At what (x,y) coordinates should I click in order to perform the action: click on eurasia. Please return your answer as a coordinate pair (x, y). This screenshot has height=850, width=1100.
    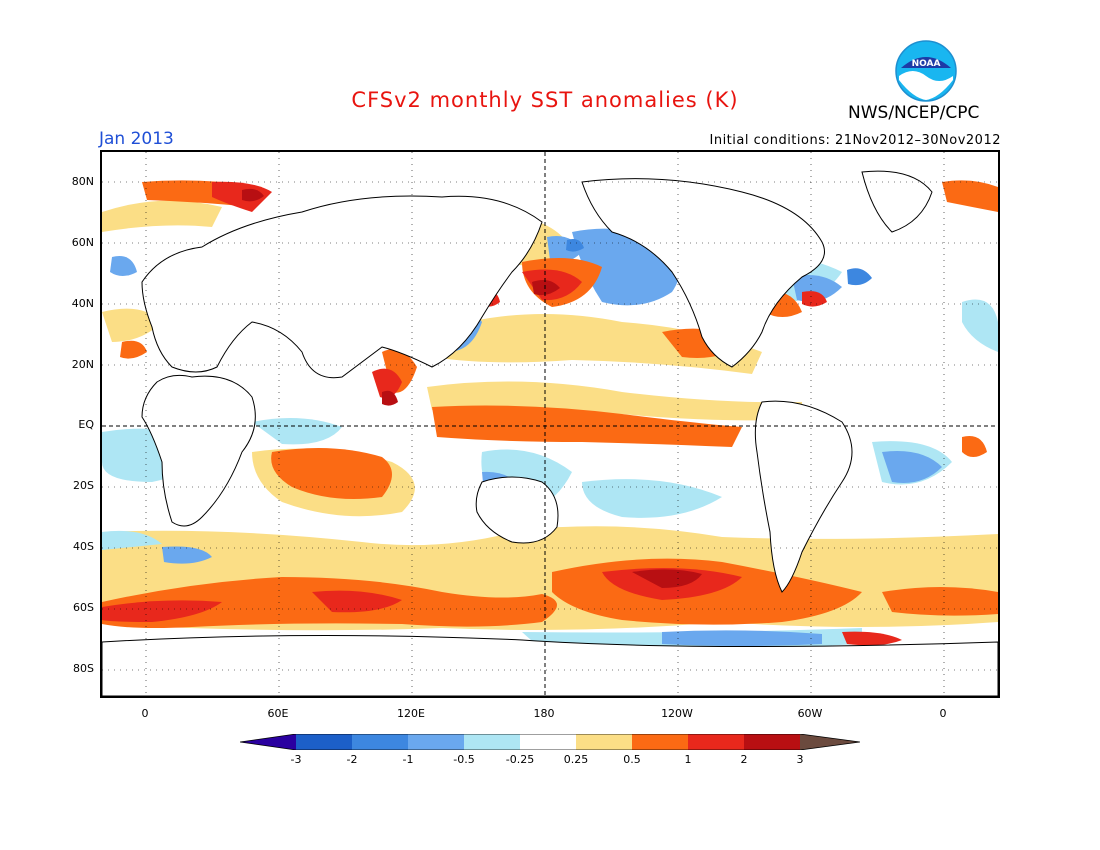
    Looking at the image, I should click on (342, 287).